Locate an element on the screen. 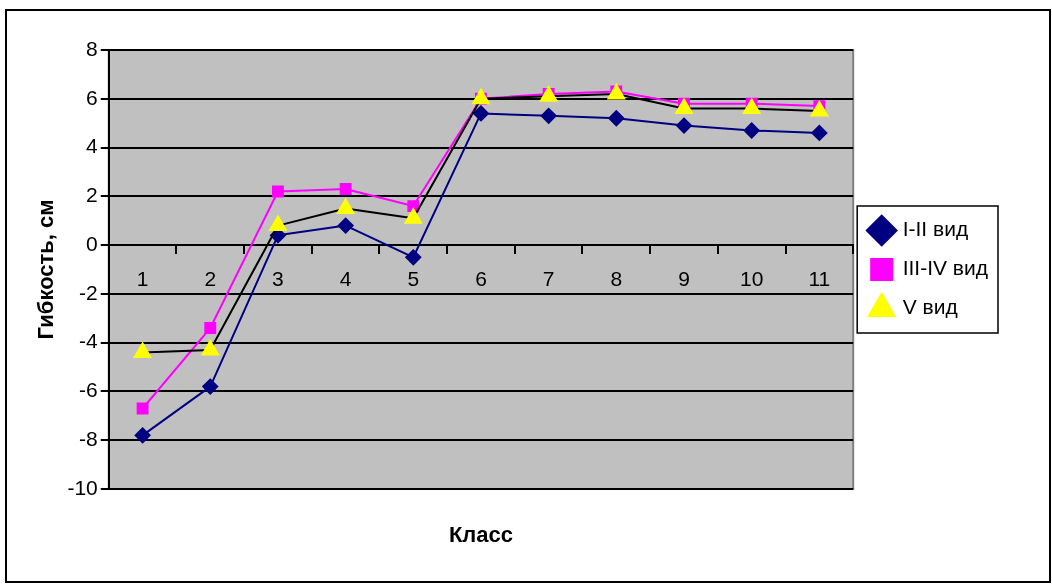  x-tick-label: 1 is located at coordinates (142, 278).